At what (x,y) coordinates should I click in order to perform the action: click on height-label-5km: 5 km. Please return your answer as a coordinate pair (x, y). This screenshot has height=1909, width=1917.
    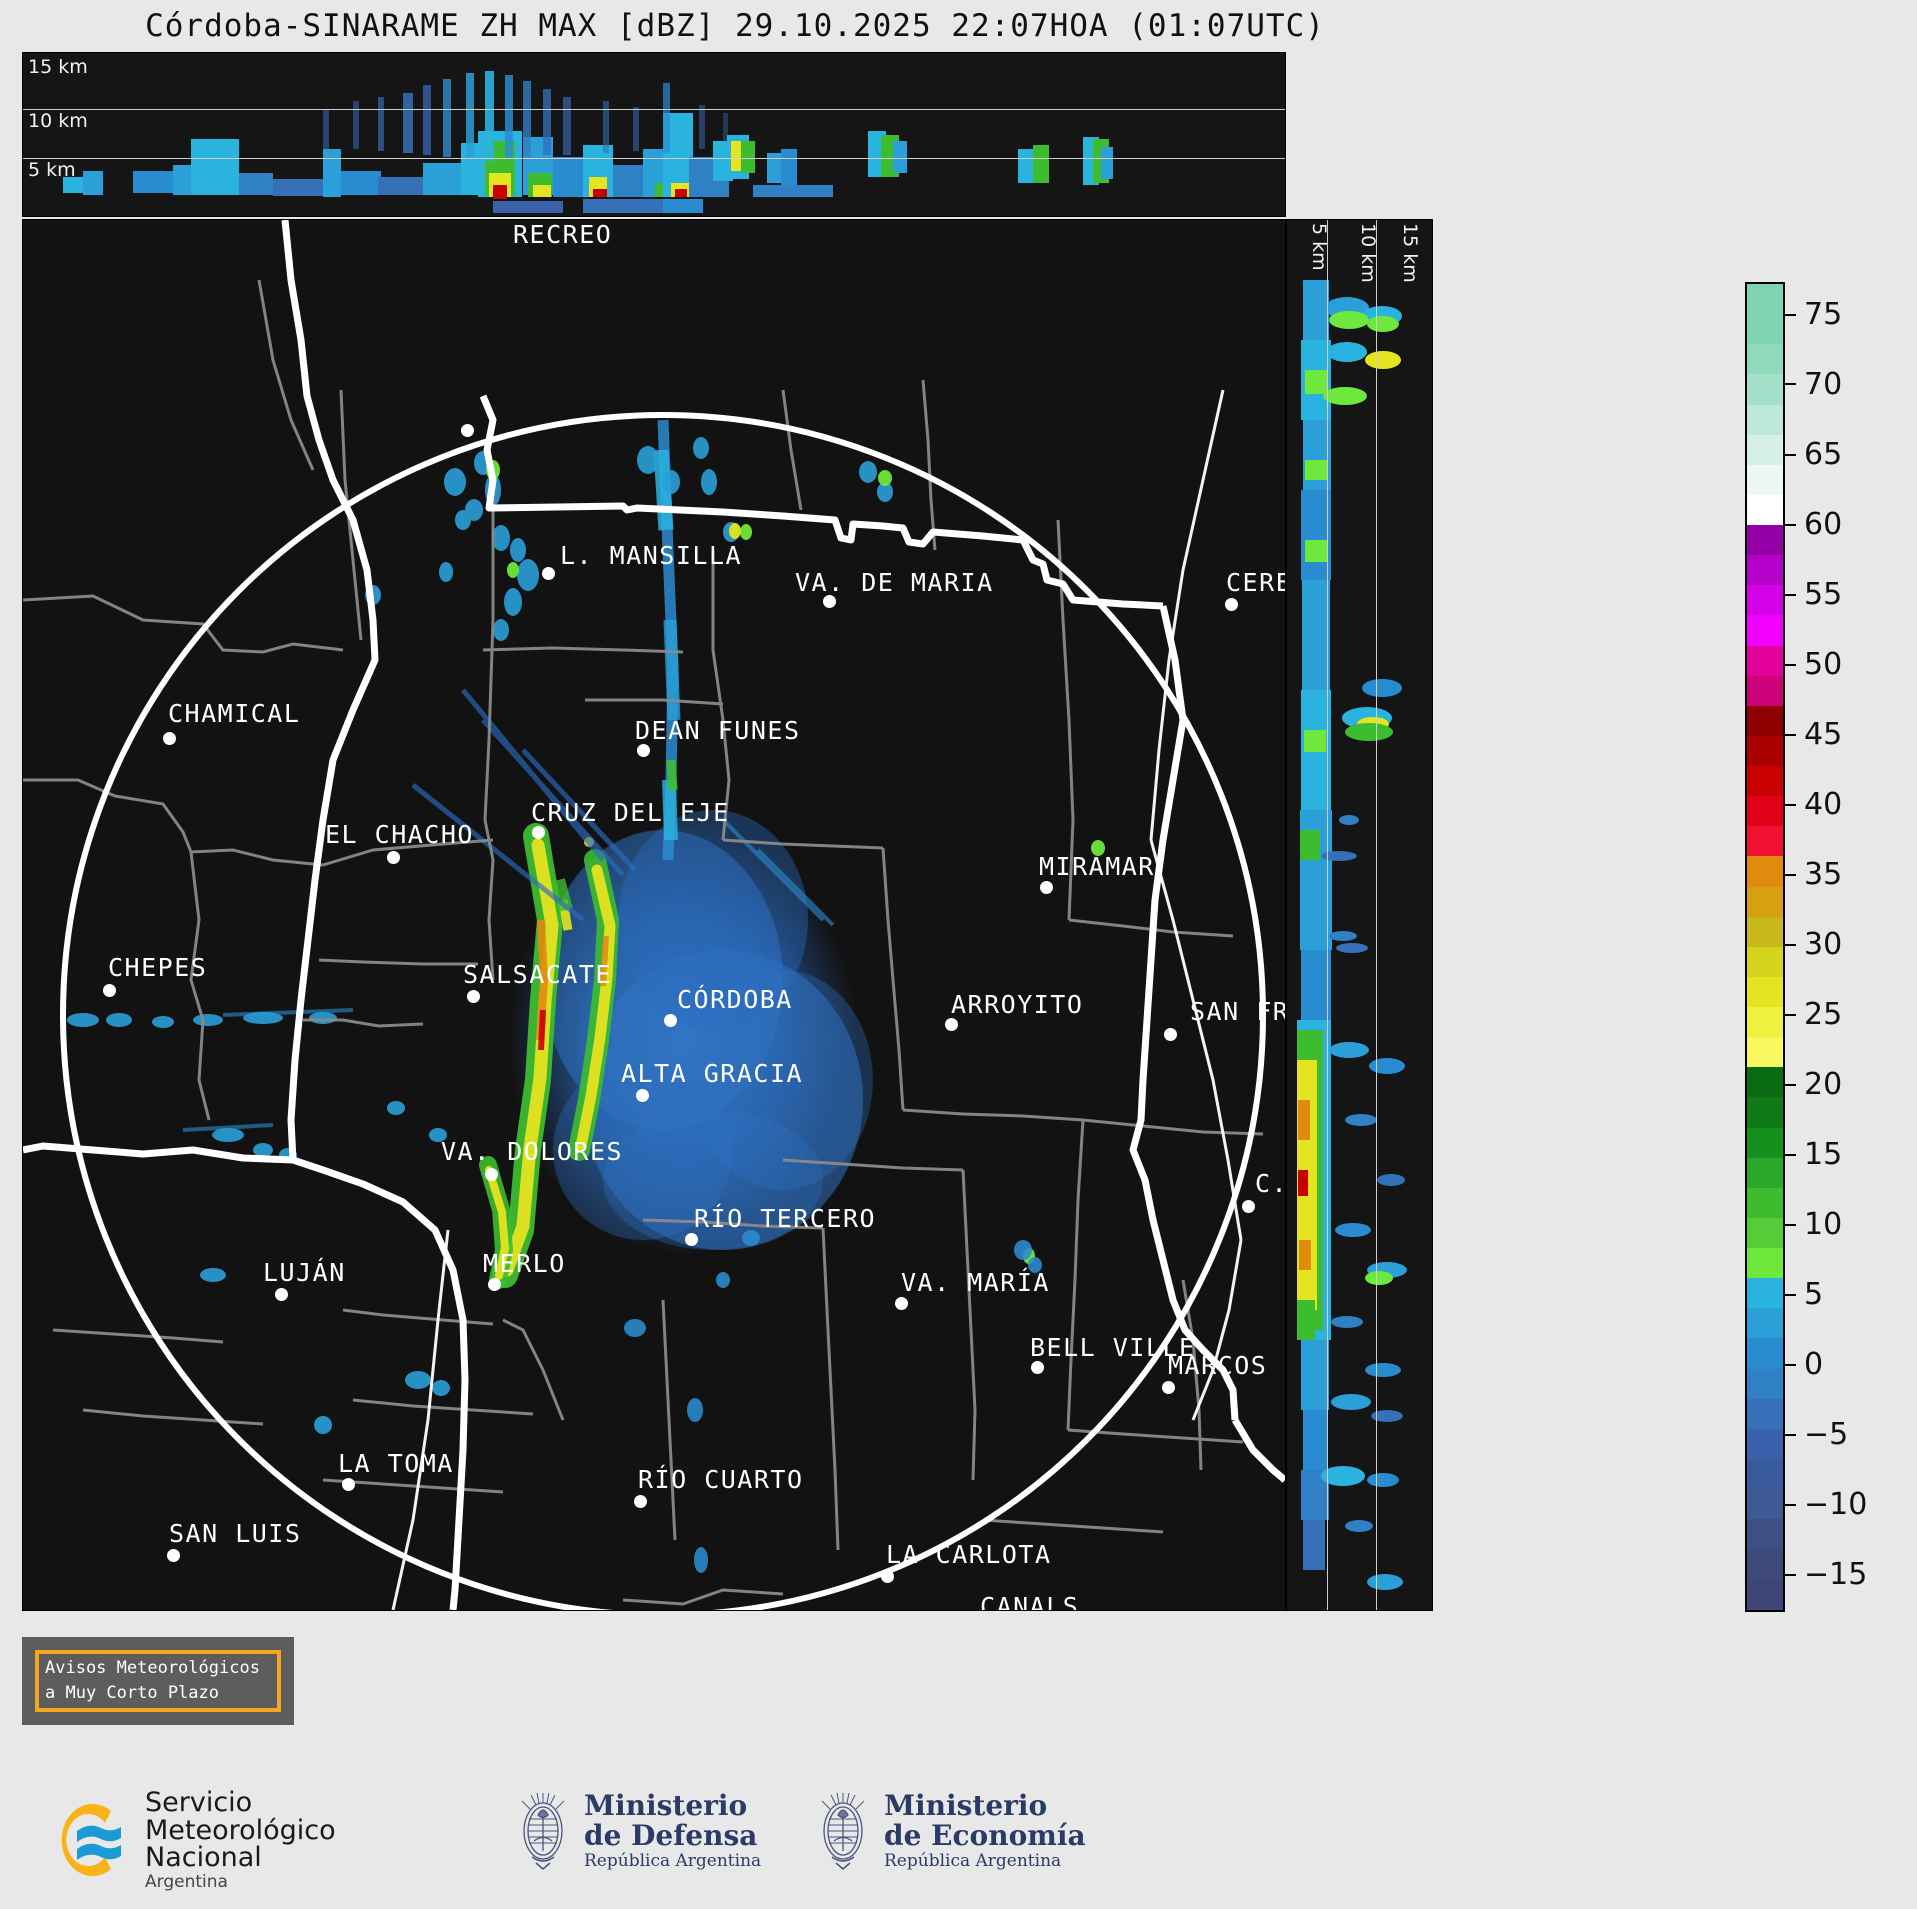
    Looking at the image, I should click on (52, 170).